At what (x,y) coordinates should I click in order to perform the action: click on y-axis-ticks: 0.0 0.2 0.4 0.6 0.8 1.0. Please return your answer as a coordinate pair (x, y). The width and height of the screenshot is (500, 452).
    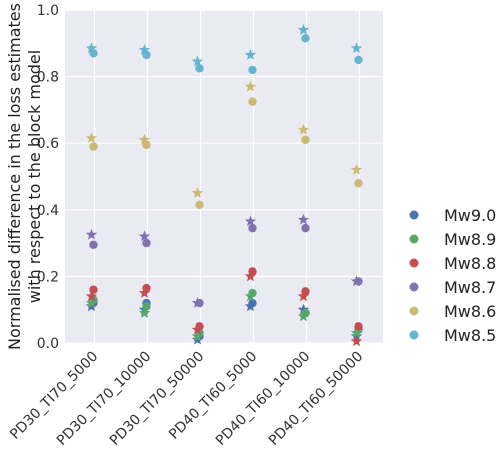
    Looking at the image, I should click on (48, 177).